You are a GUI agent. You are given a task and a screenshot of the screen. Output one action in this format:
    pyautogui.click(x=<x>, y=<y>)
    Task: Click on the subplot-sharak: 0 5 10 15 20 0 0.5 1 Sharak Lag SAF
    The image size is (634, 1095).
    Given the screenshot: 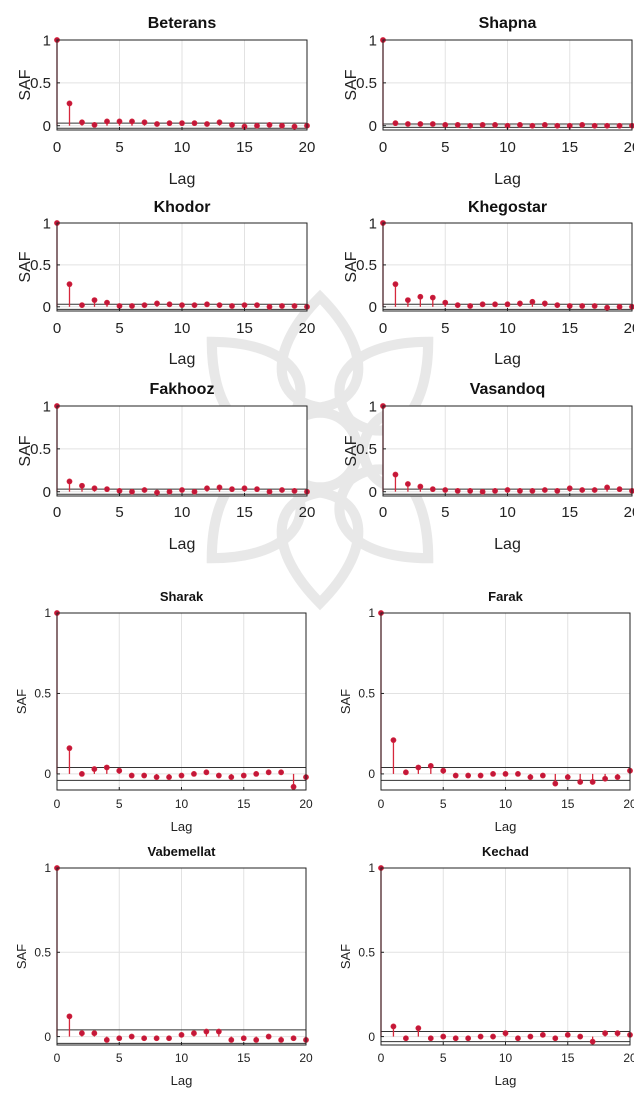 What is the action you would take?
    pyautogui.click(x=163, y=711)
    